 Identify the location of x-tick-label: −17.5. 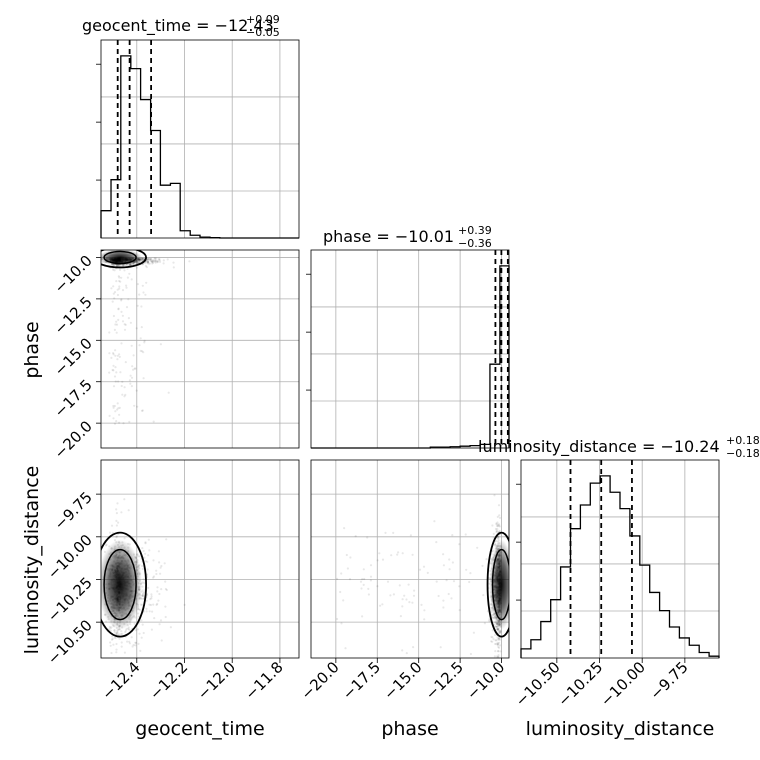
(361, 680).